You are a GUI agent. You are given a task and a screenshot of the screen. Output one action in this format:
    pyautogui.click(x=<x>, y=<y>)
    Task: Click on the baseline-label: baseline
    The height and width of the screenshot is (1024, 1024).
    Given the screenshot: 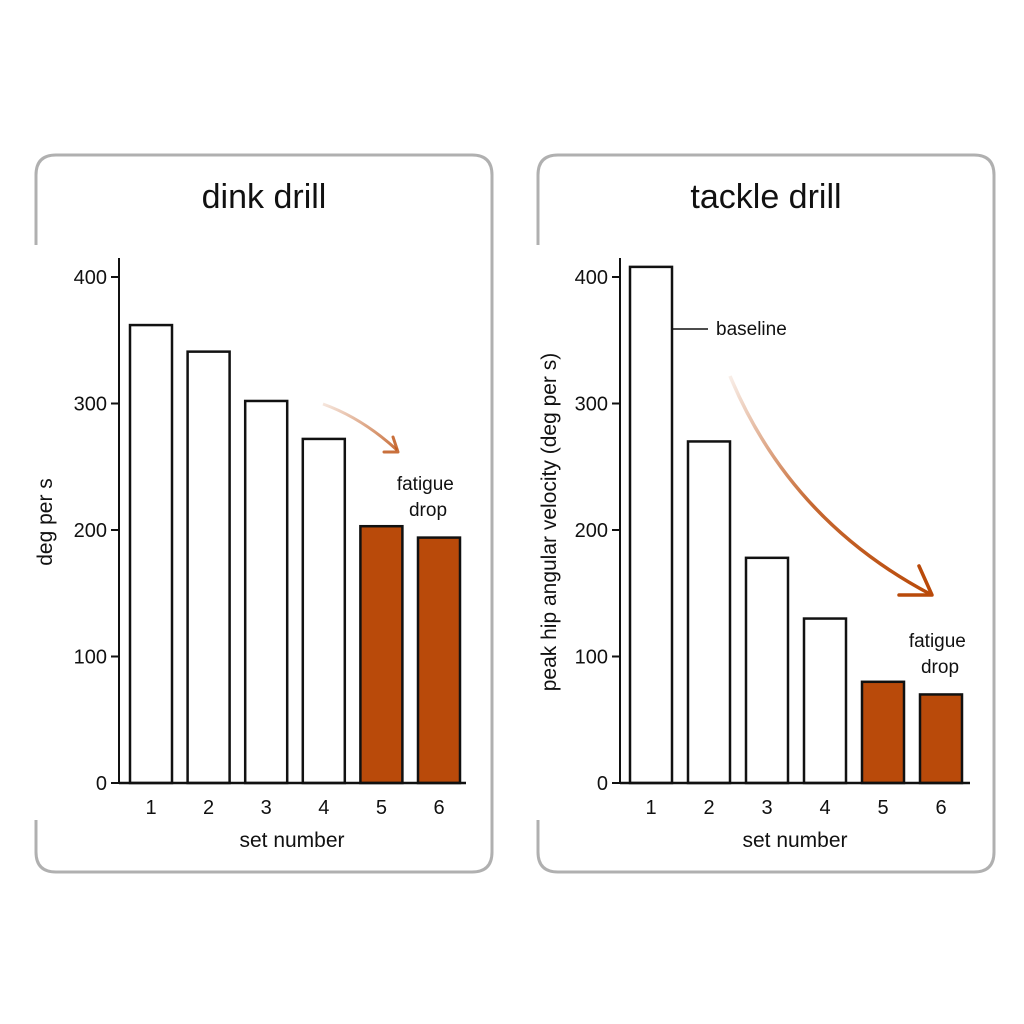 What is the action you would take?
    pyautogui.click(x=751, y=329)
    